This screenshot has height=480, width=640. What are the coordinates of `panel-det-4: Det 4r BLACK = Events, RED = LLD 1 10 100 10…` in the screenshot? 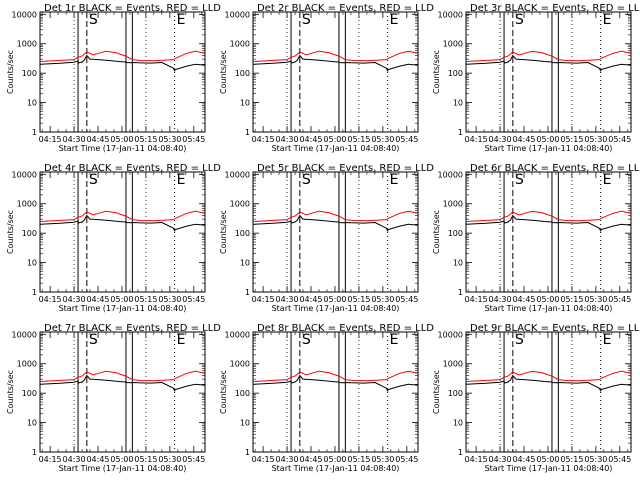 It's located at (113, 238).